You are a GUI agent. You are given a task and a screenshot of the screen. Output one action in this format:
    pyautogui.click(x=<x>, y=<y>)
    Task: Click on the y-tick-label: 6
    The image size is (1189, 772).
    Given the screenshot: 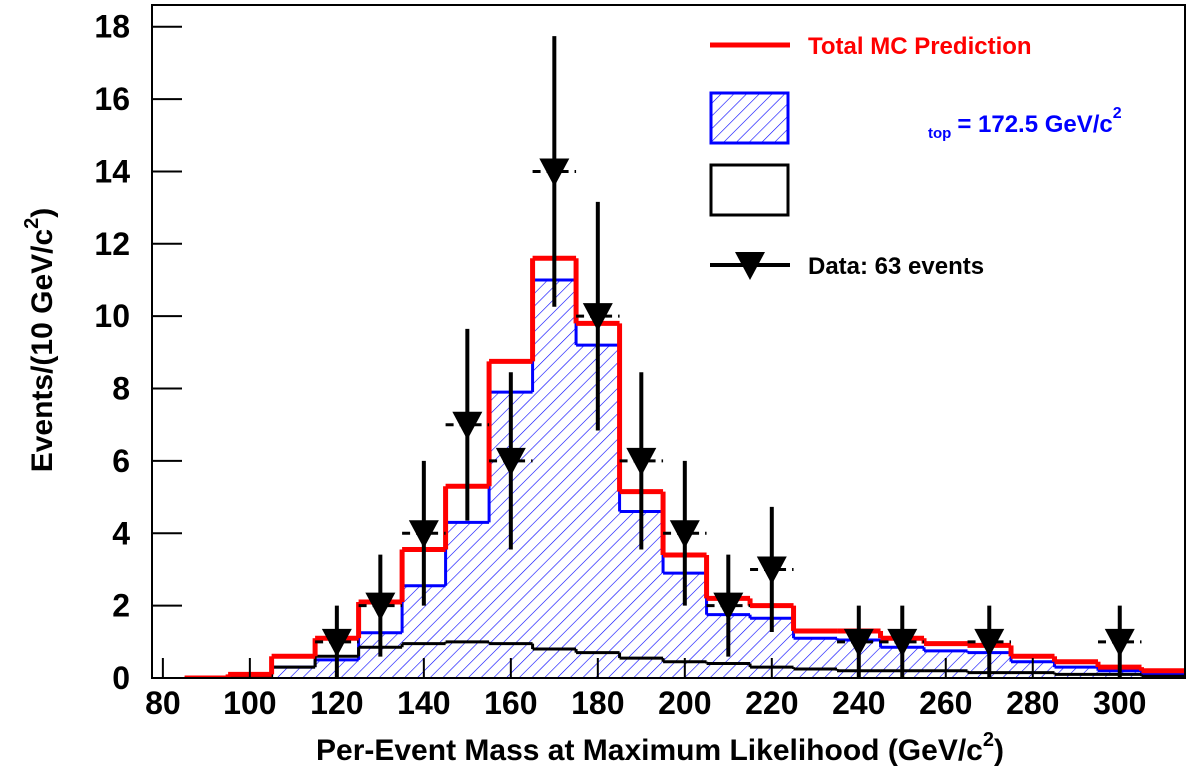 What is the action you would take?
    pyautogui.click(x=121, y=461)
    